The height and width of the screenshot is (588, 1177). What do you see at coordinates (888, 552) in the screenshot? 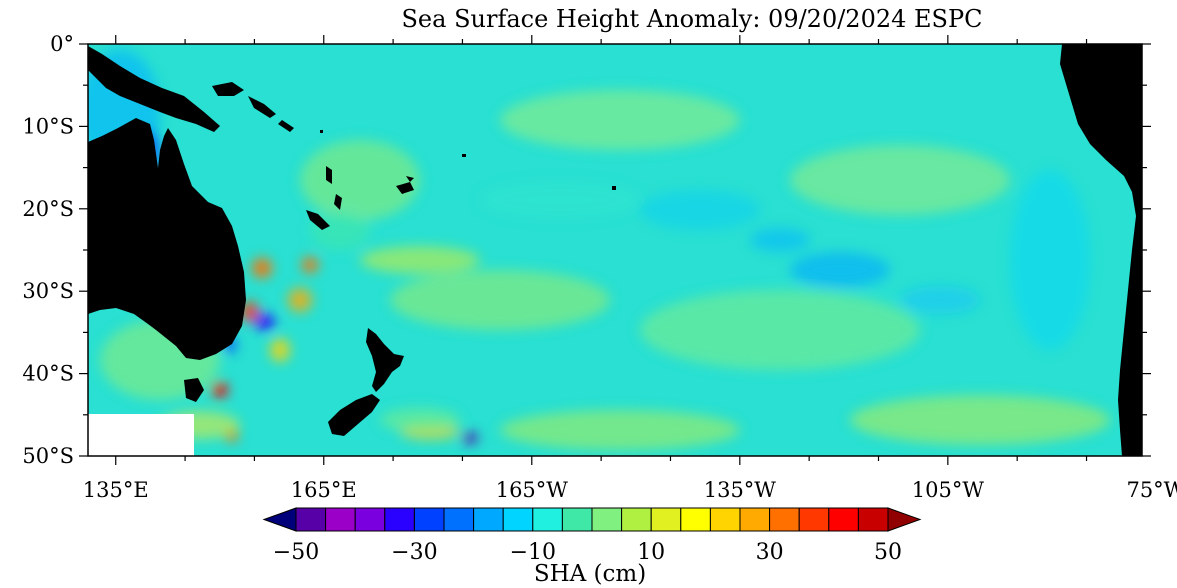
I see `colorbar-tick-label: 50` at bounding box center [888, 552].